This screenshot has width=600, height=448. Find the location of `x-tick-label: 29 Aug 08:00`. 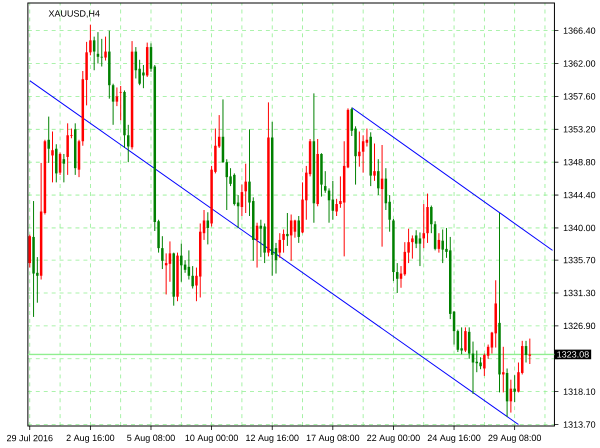

x-tick-label: 29 Aug 08:00 is located at coordinates (515, 438).